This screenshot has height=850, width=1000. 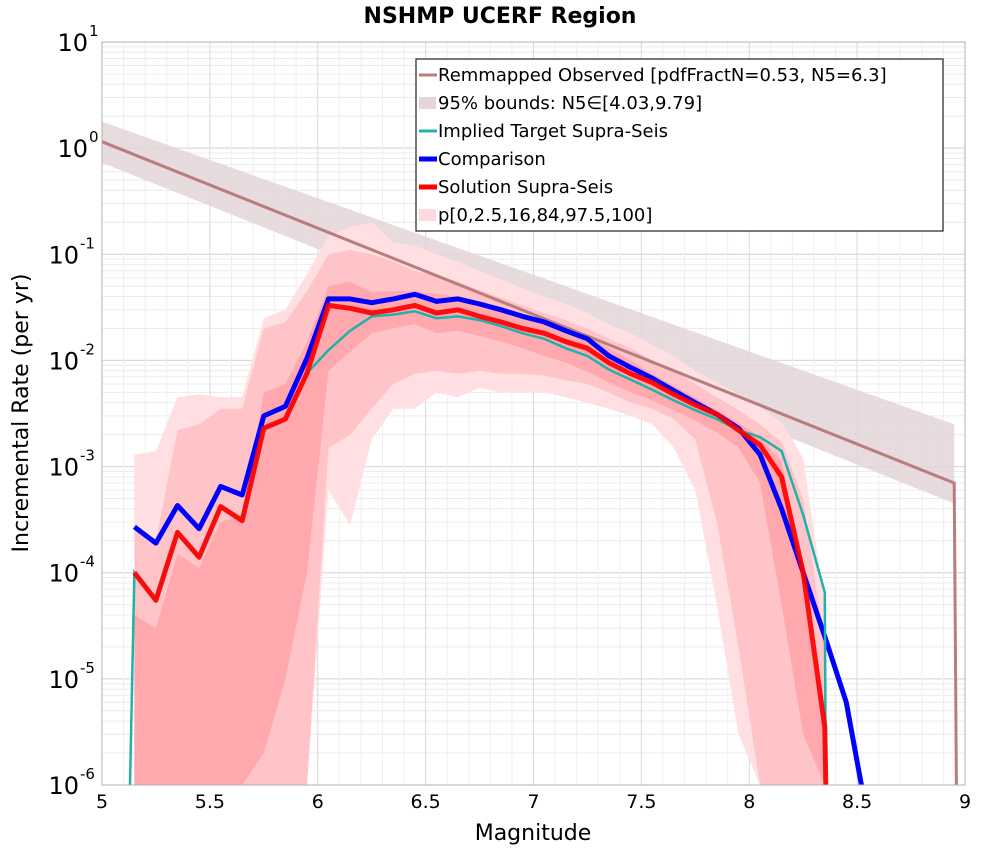 I want to click on y-tick-label: 10 -5, so click(x=71, y=676).